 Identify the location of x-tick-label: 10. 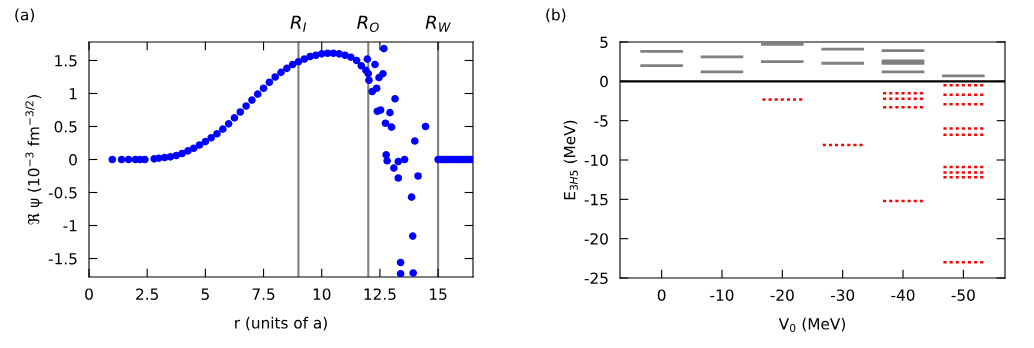
(322, 294).